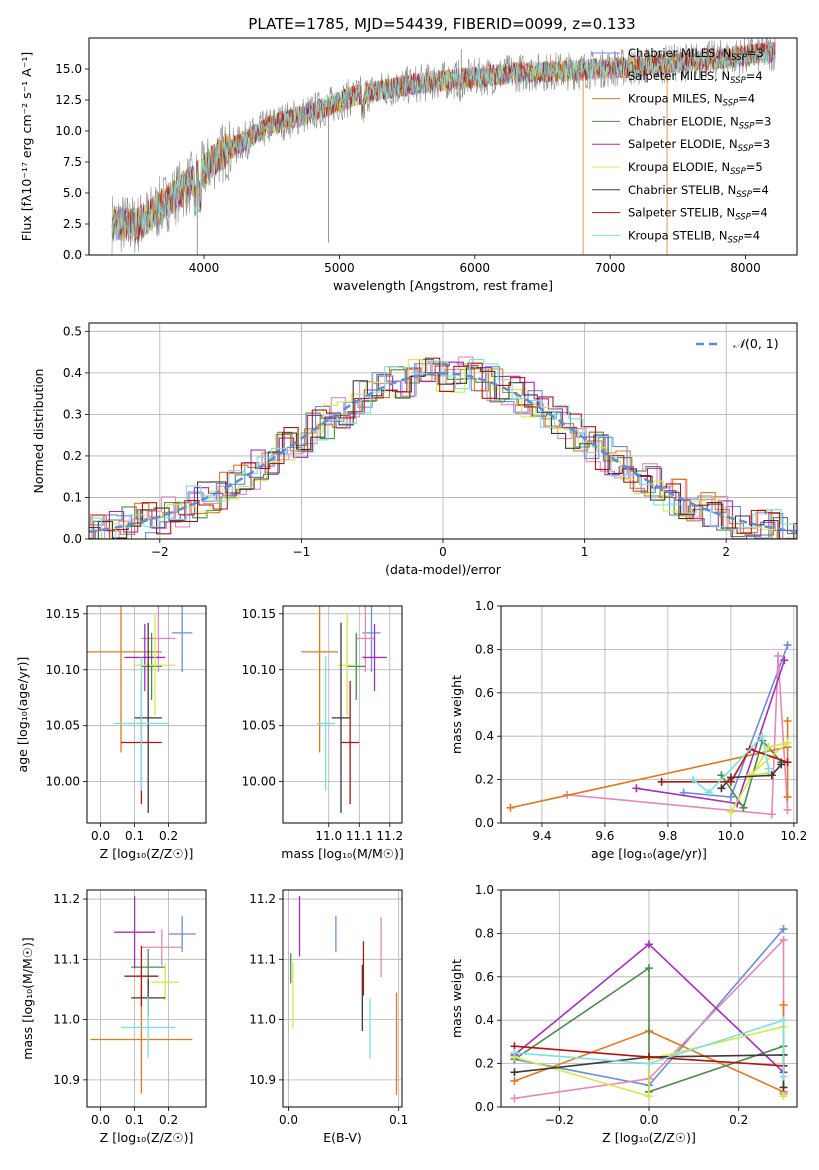 This screenshot has height=1170, width=819. Describe the element at coordinates (342, 1137) in the screenshot. I see `x-axis-label: E(B-V)` at that location.